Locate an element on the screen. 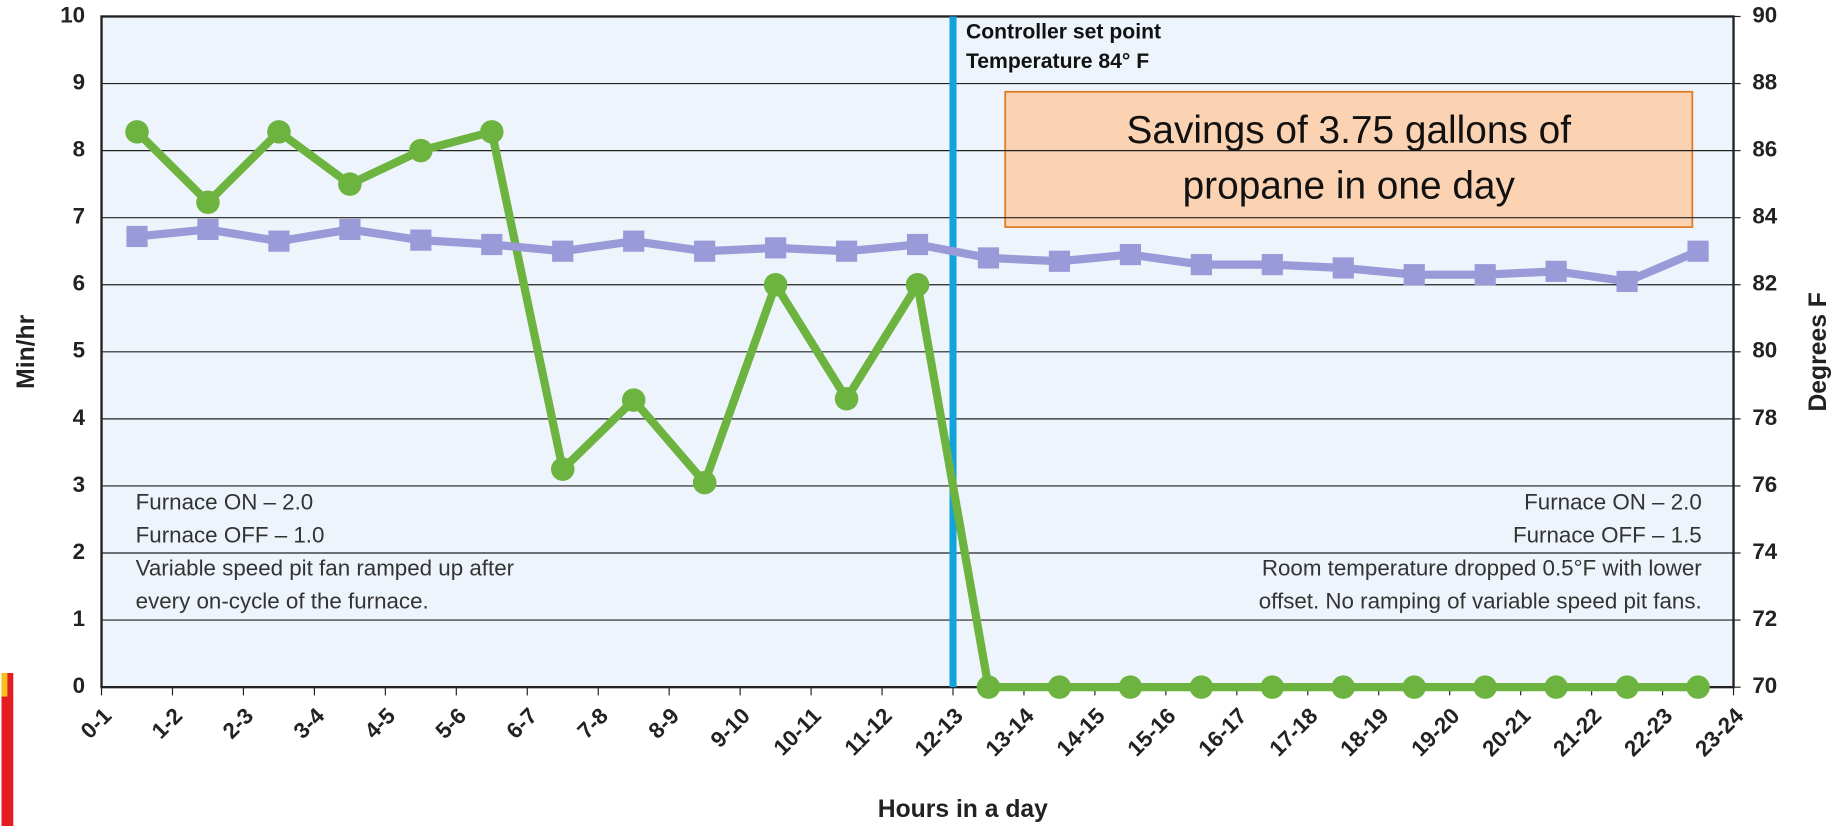 This screenshot has width=1848, height=826. y-axis-label: Min/hr is located at coordinates (26, 351).